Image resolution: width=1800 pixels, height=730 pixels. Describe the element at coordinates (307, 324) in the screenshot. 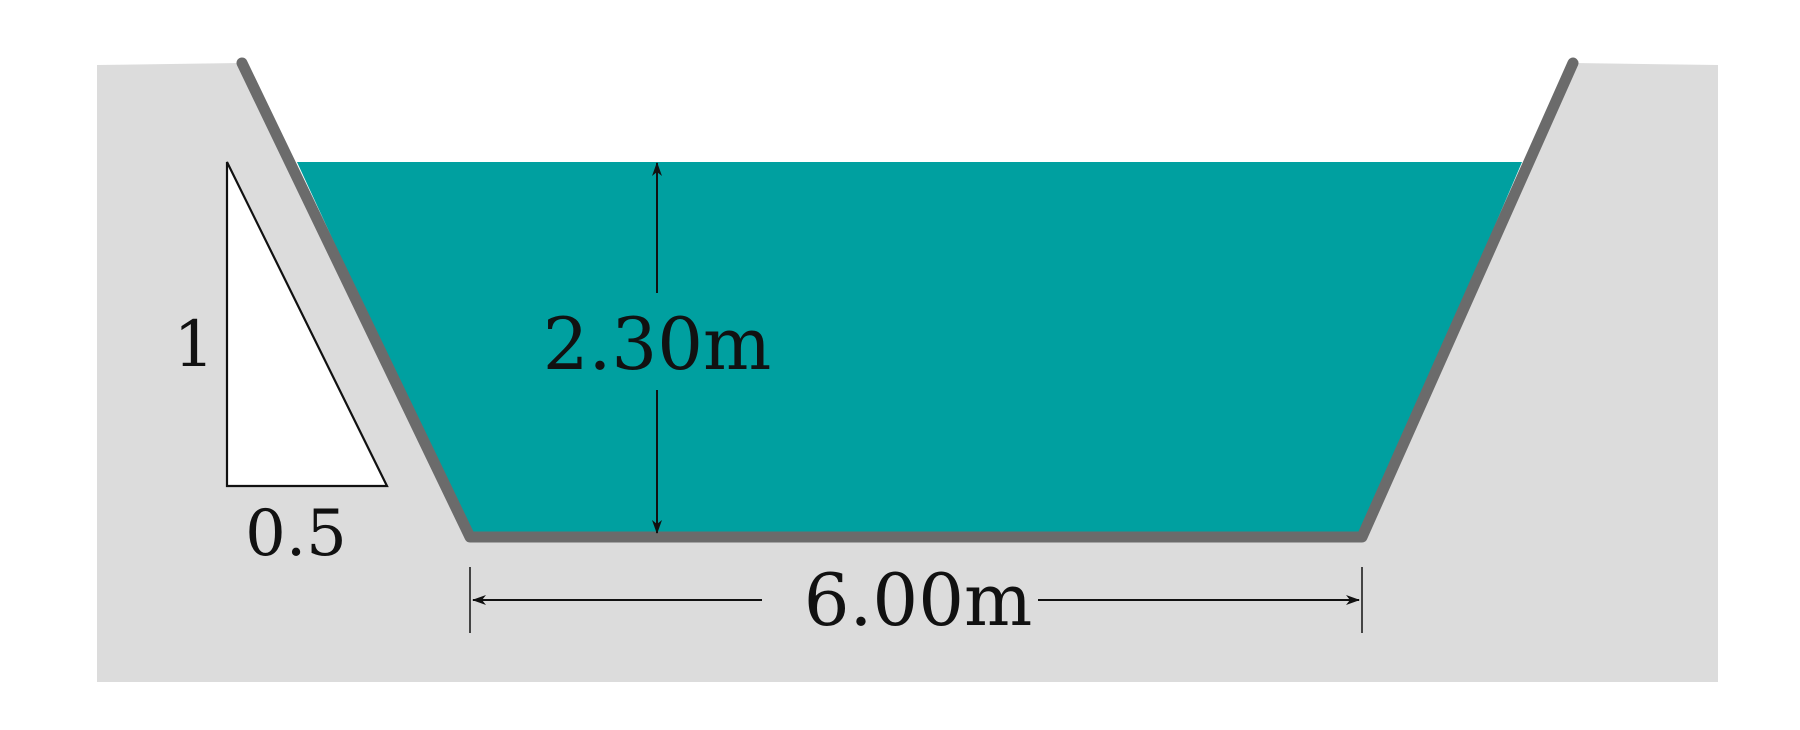

I see `slope-triangle` at that location.